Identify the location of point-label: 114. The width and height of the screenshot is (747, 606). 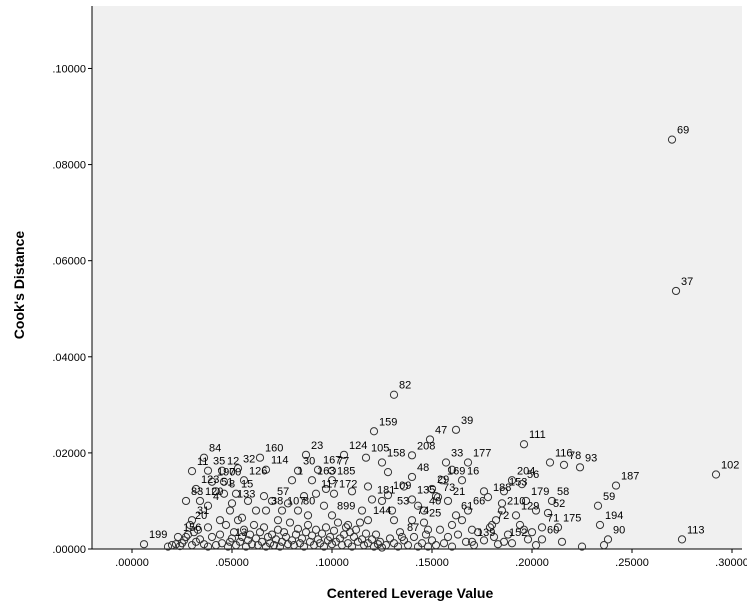
(280, 461).